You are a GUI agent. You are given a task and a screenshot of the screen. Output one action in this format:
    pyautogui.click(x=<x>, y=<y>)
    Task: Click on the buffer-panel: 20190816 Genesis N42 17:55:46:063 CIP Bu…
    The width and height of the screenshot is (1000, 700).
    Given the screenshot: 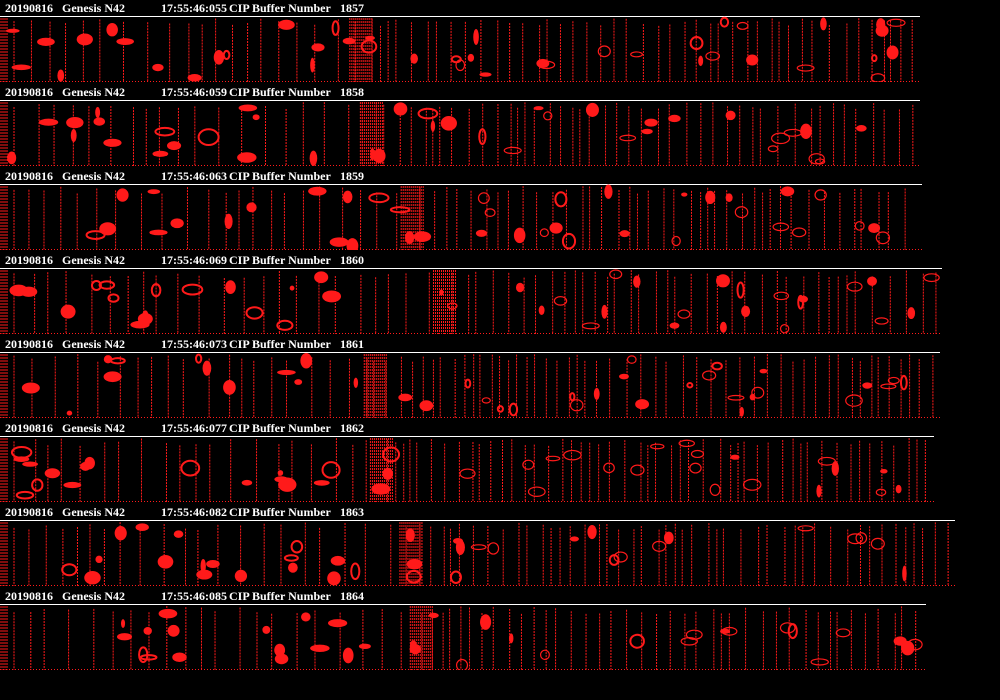 What is the action you would take?
    pyautogui.click(x=500, y=210)
    